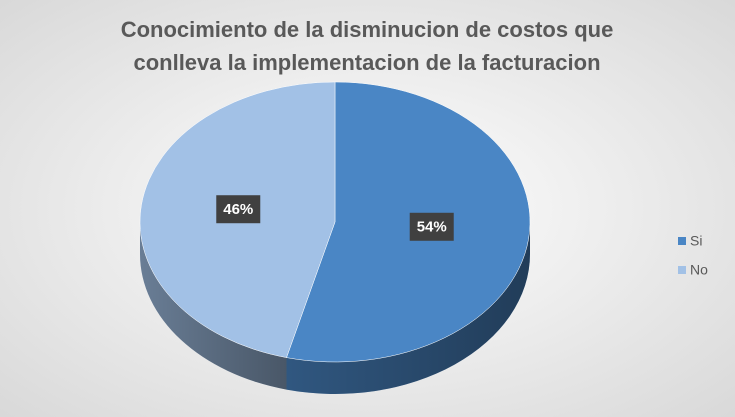 The image size is (735, 417). I want to click on legend-label: Si, so click(696, 241).